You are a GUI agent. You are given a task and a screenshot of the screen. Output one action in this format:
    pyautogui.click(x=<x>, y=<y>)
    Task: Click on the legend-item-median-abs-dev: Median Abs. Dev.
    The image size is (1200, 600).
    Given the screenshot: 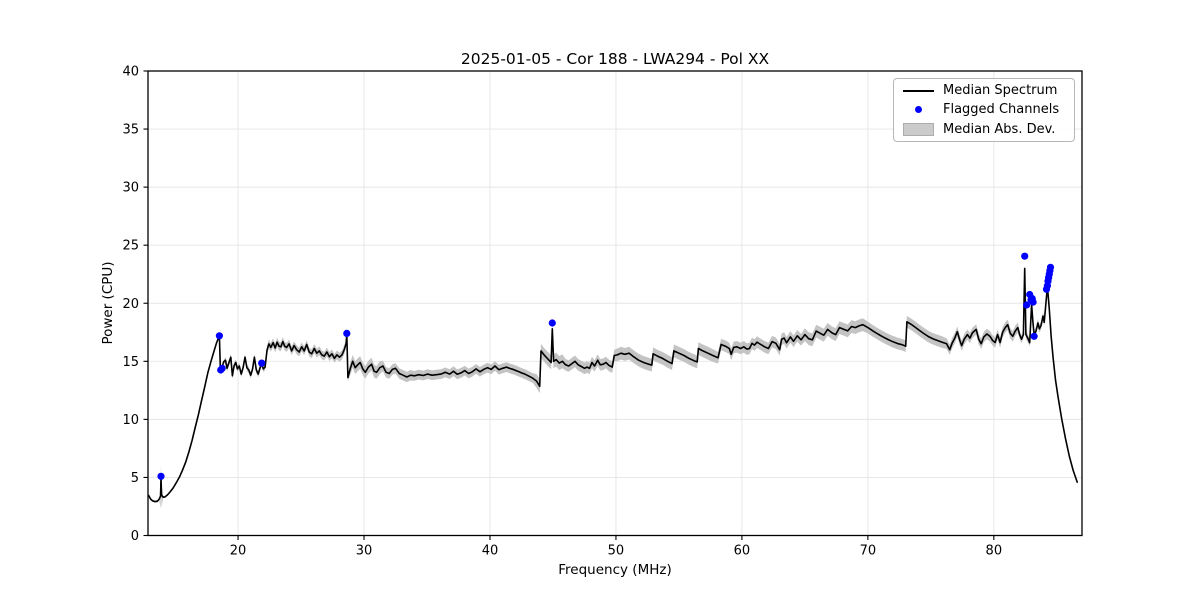 What is the action you would take?
    pyautogui.click(x=984, y=129)
    